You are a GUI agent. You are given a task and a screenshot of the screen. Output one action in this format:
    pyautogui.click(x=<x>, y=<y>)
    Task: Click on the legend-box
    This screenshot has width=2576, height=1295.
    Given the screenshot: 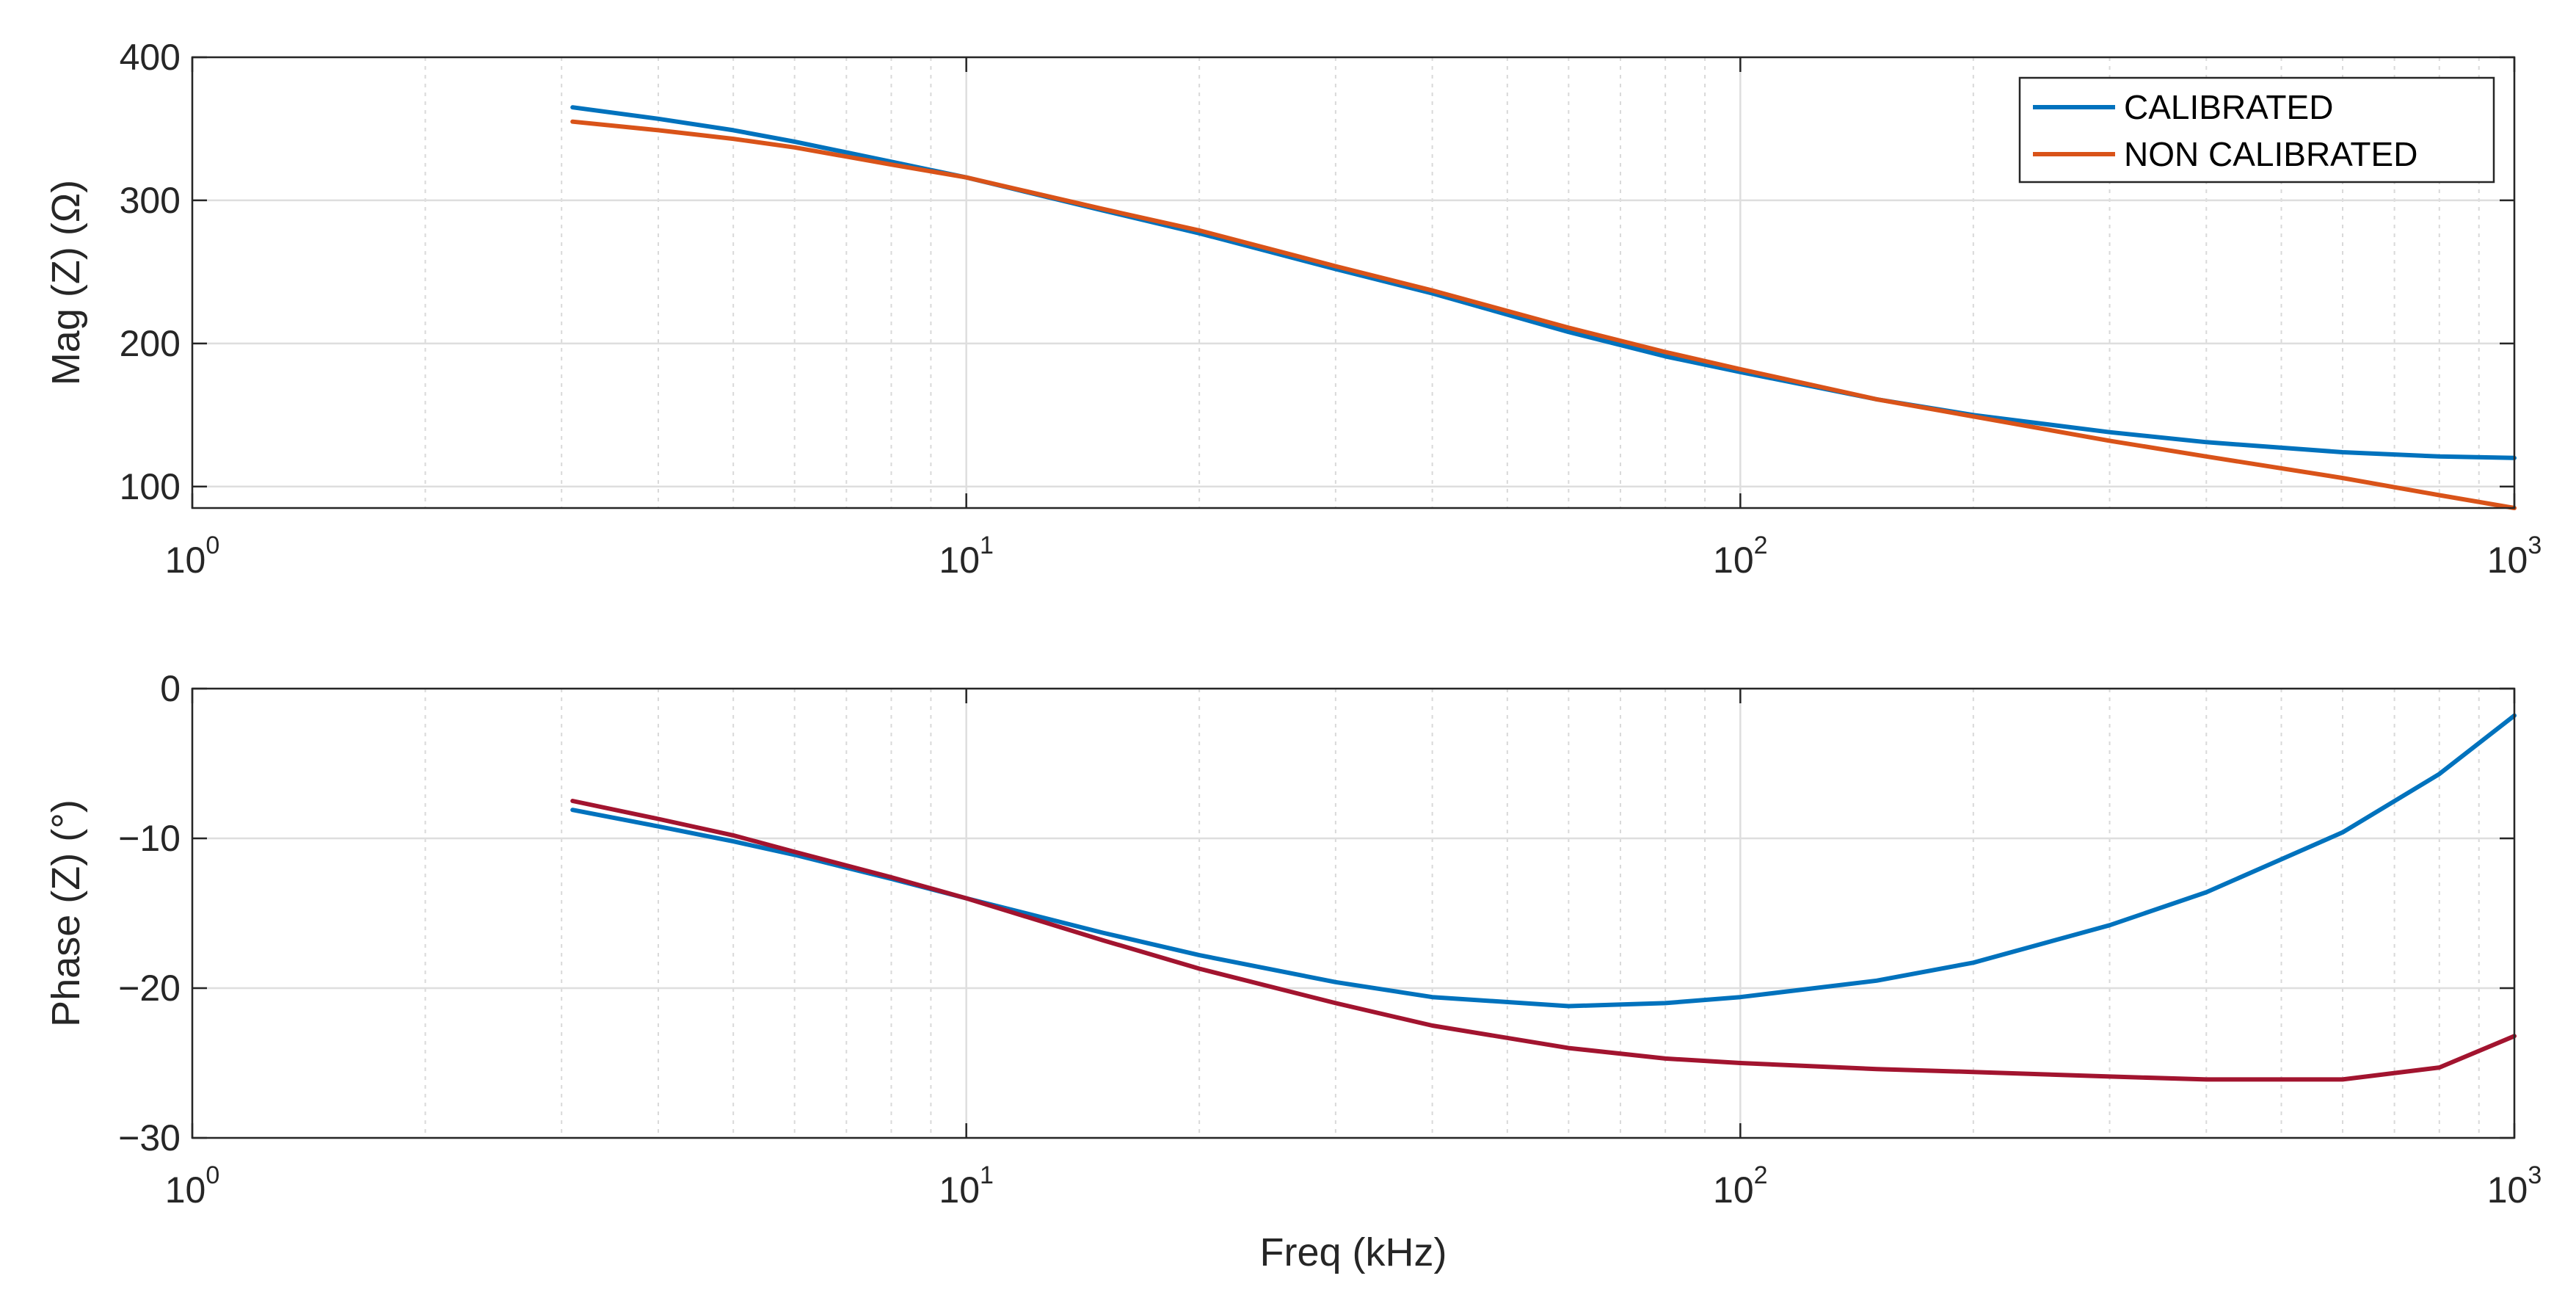 What is the action you would take?
    pyautogui.click(x=2256, y=130)
    